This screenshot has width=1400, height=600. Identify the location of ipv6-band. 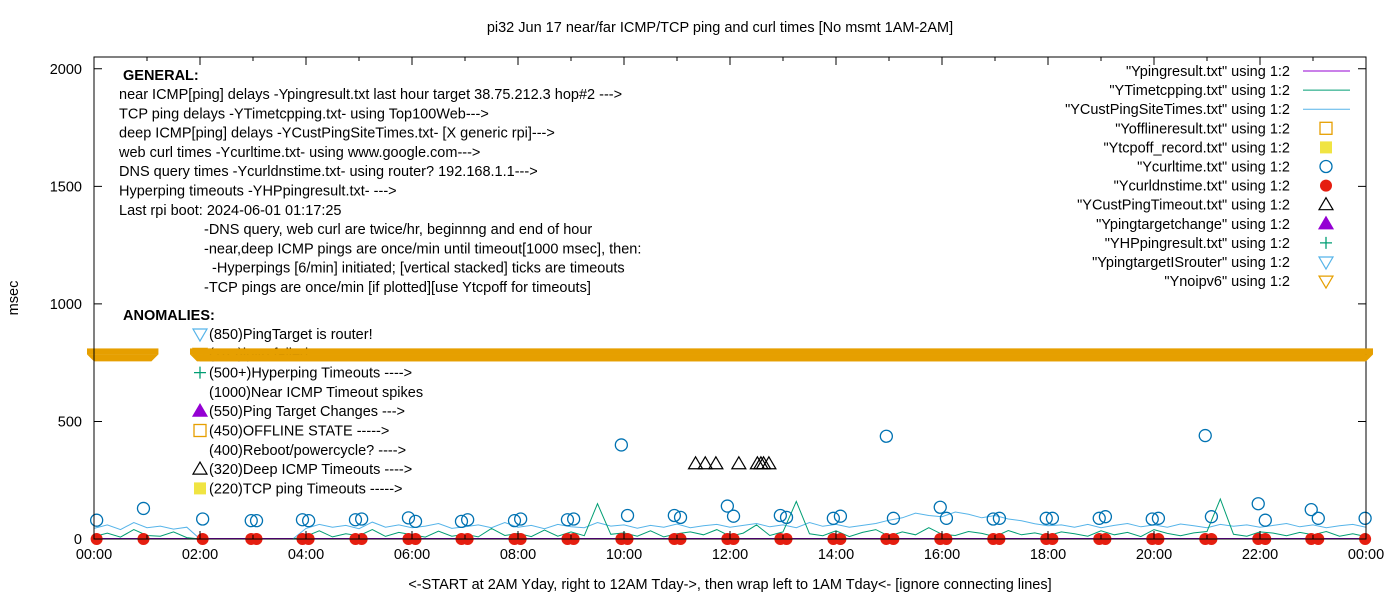
(123, 351).